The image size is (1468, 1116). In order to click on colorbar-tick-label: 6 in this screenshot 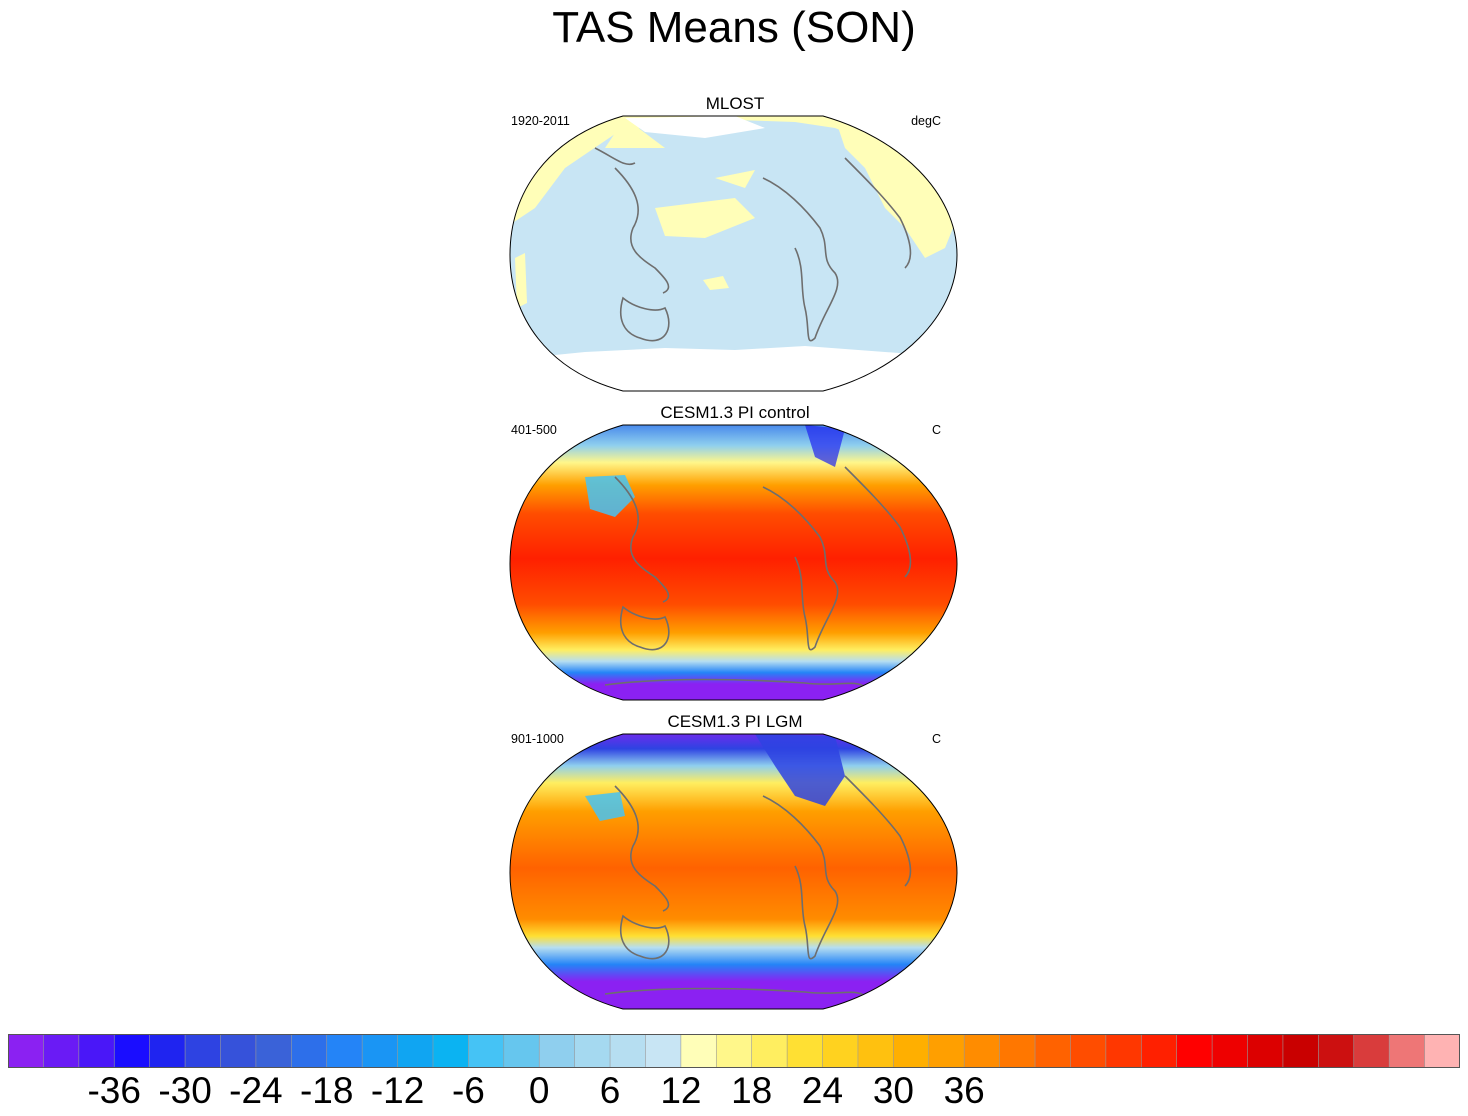, I will do `click(610, 1090)`.